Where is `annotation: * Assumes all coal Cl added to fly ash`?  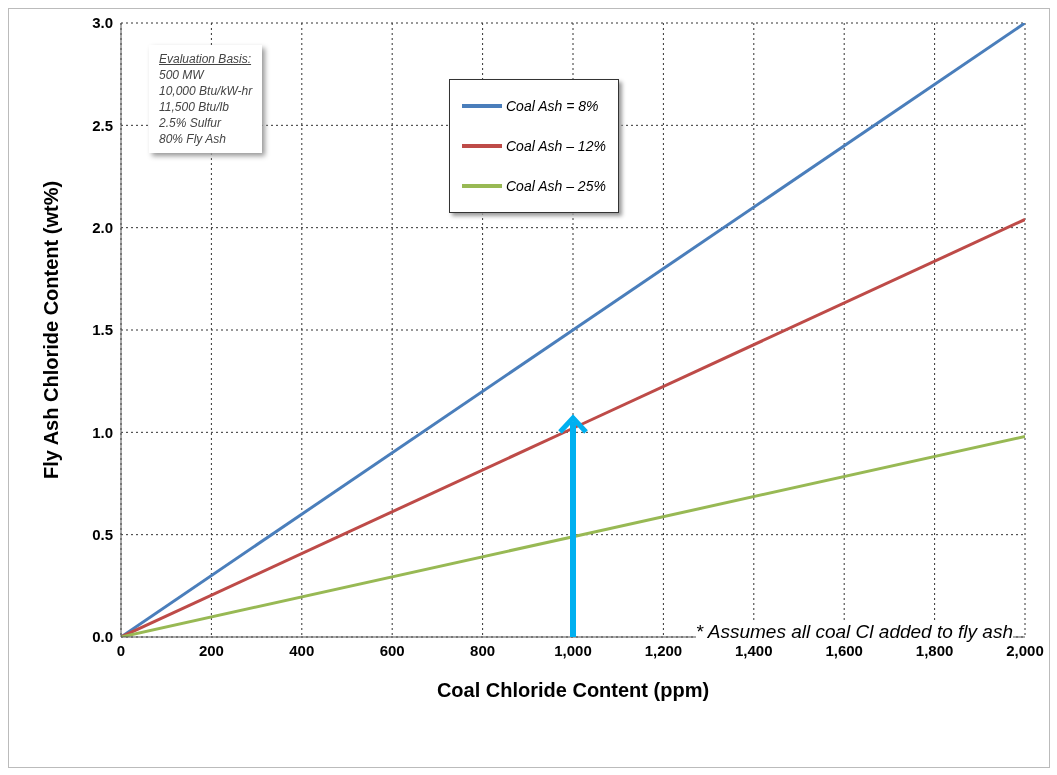 annotation: * Assumes all coal Cl added to fly ash is located at coordinates (854, 632).